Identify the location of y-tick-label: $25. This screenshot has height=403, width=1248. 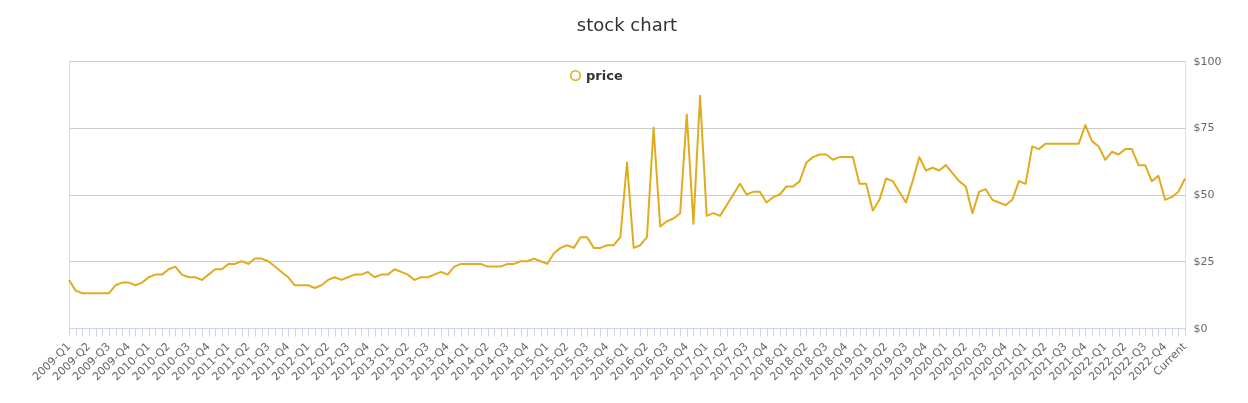
(1204, 261).